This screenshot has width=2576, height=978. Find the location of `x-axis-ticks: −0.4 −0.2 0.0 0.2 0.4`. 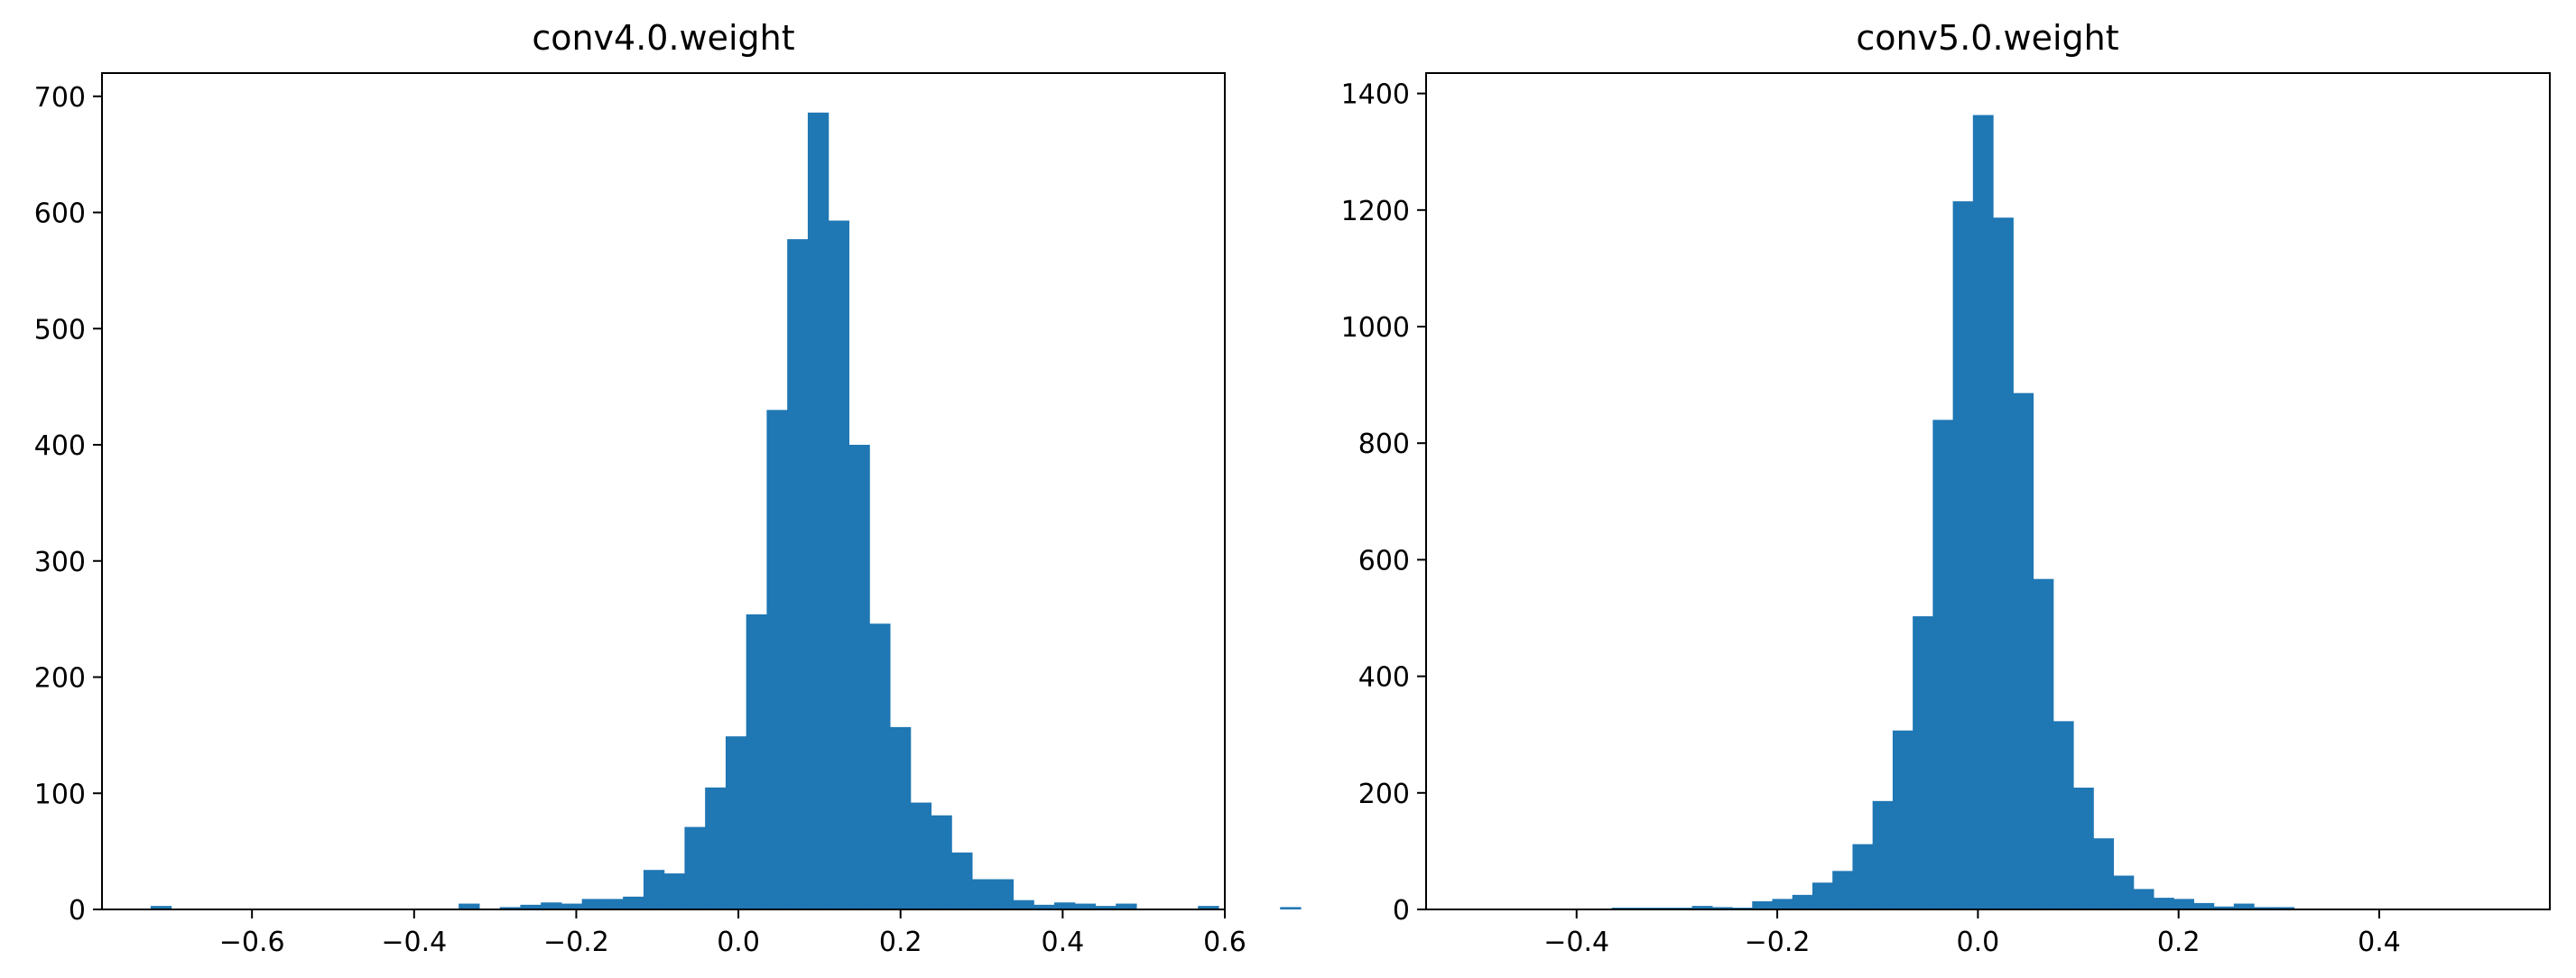

x-axis-ticks: −0.4 −0.2 0.0 0.2 0.4 is located at coordinates (1972, 933).